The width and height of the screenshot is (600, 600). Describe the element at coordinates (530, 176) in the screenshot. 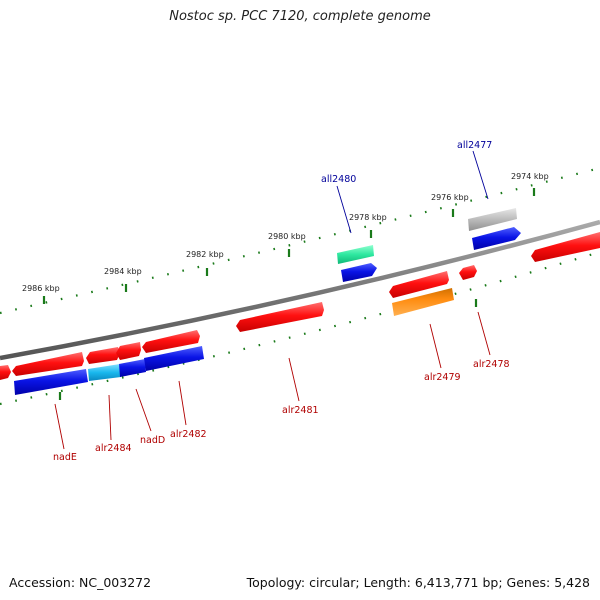

I see `kbp-label: 2974 kbp` at that location.